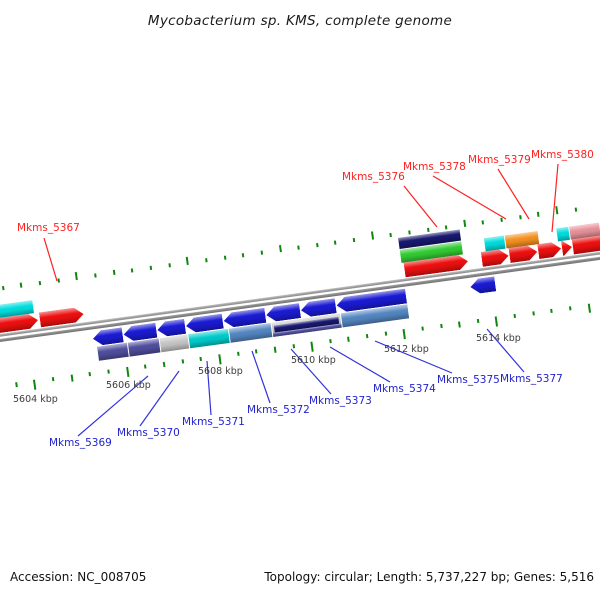 This screenshot has height=600, width=600. Describe the element at coordinates (278, 410) in the screenshot. I see `gene-label: Mkms_5372` at that location.